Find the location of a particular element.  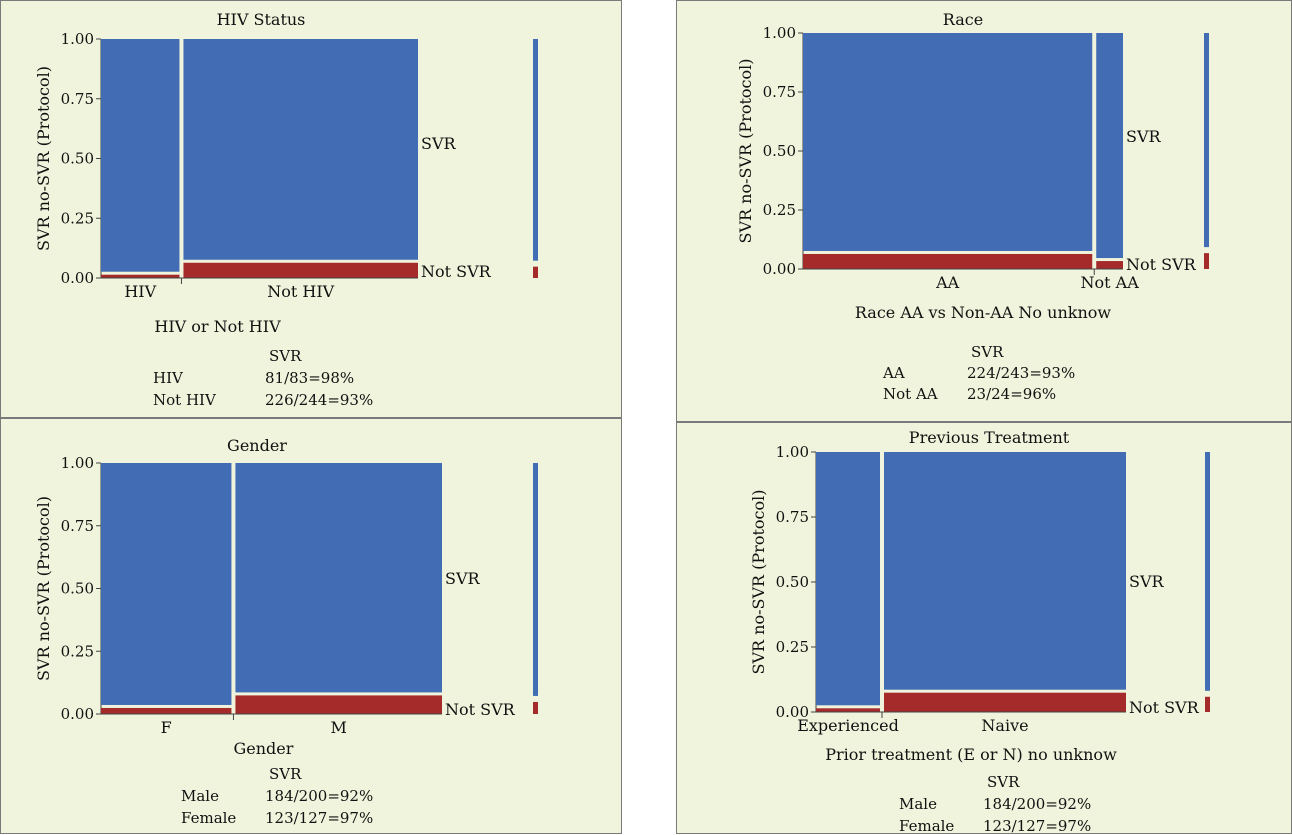

summary-row-value: 23/24=96% is located at coordinates (1011, 394).